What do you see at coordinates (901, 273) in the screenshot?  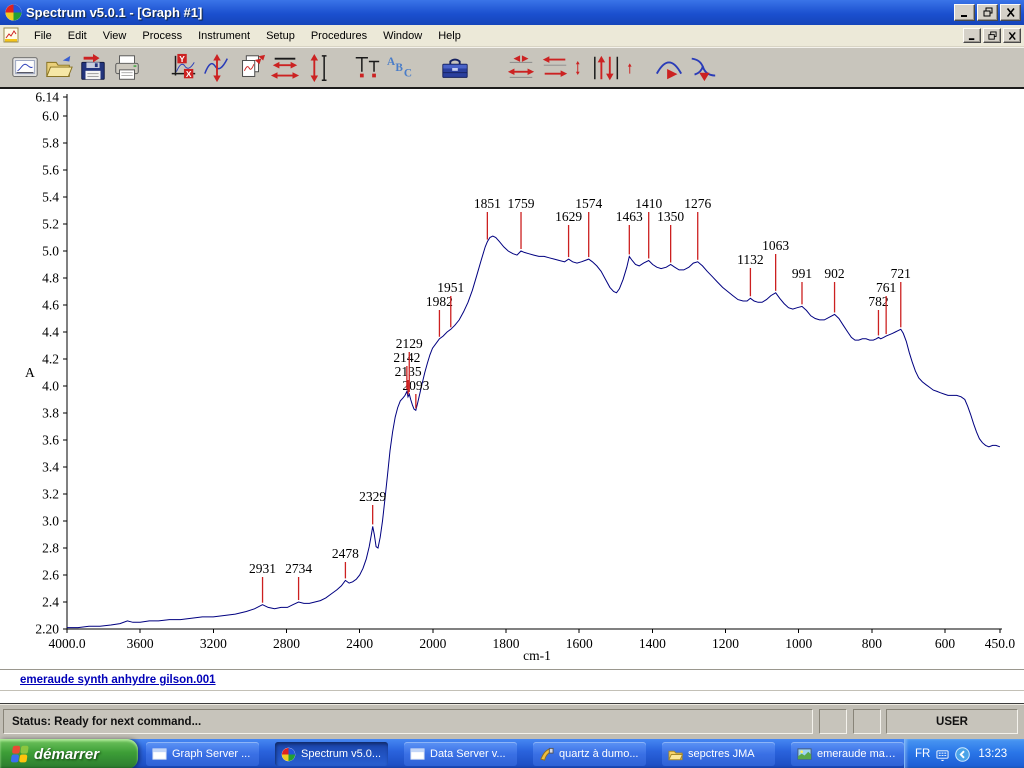 I see `peak-label: 721` at bounding box center [901, 273].